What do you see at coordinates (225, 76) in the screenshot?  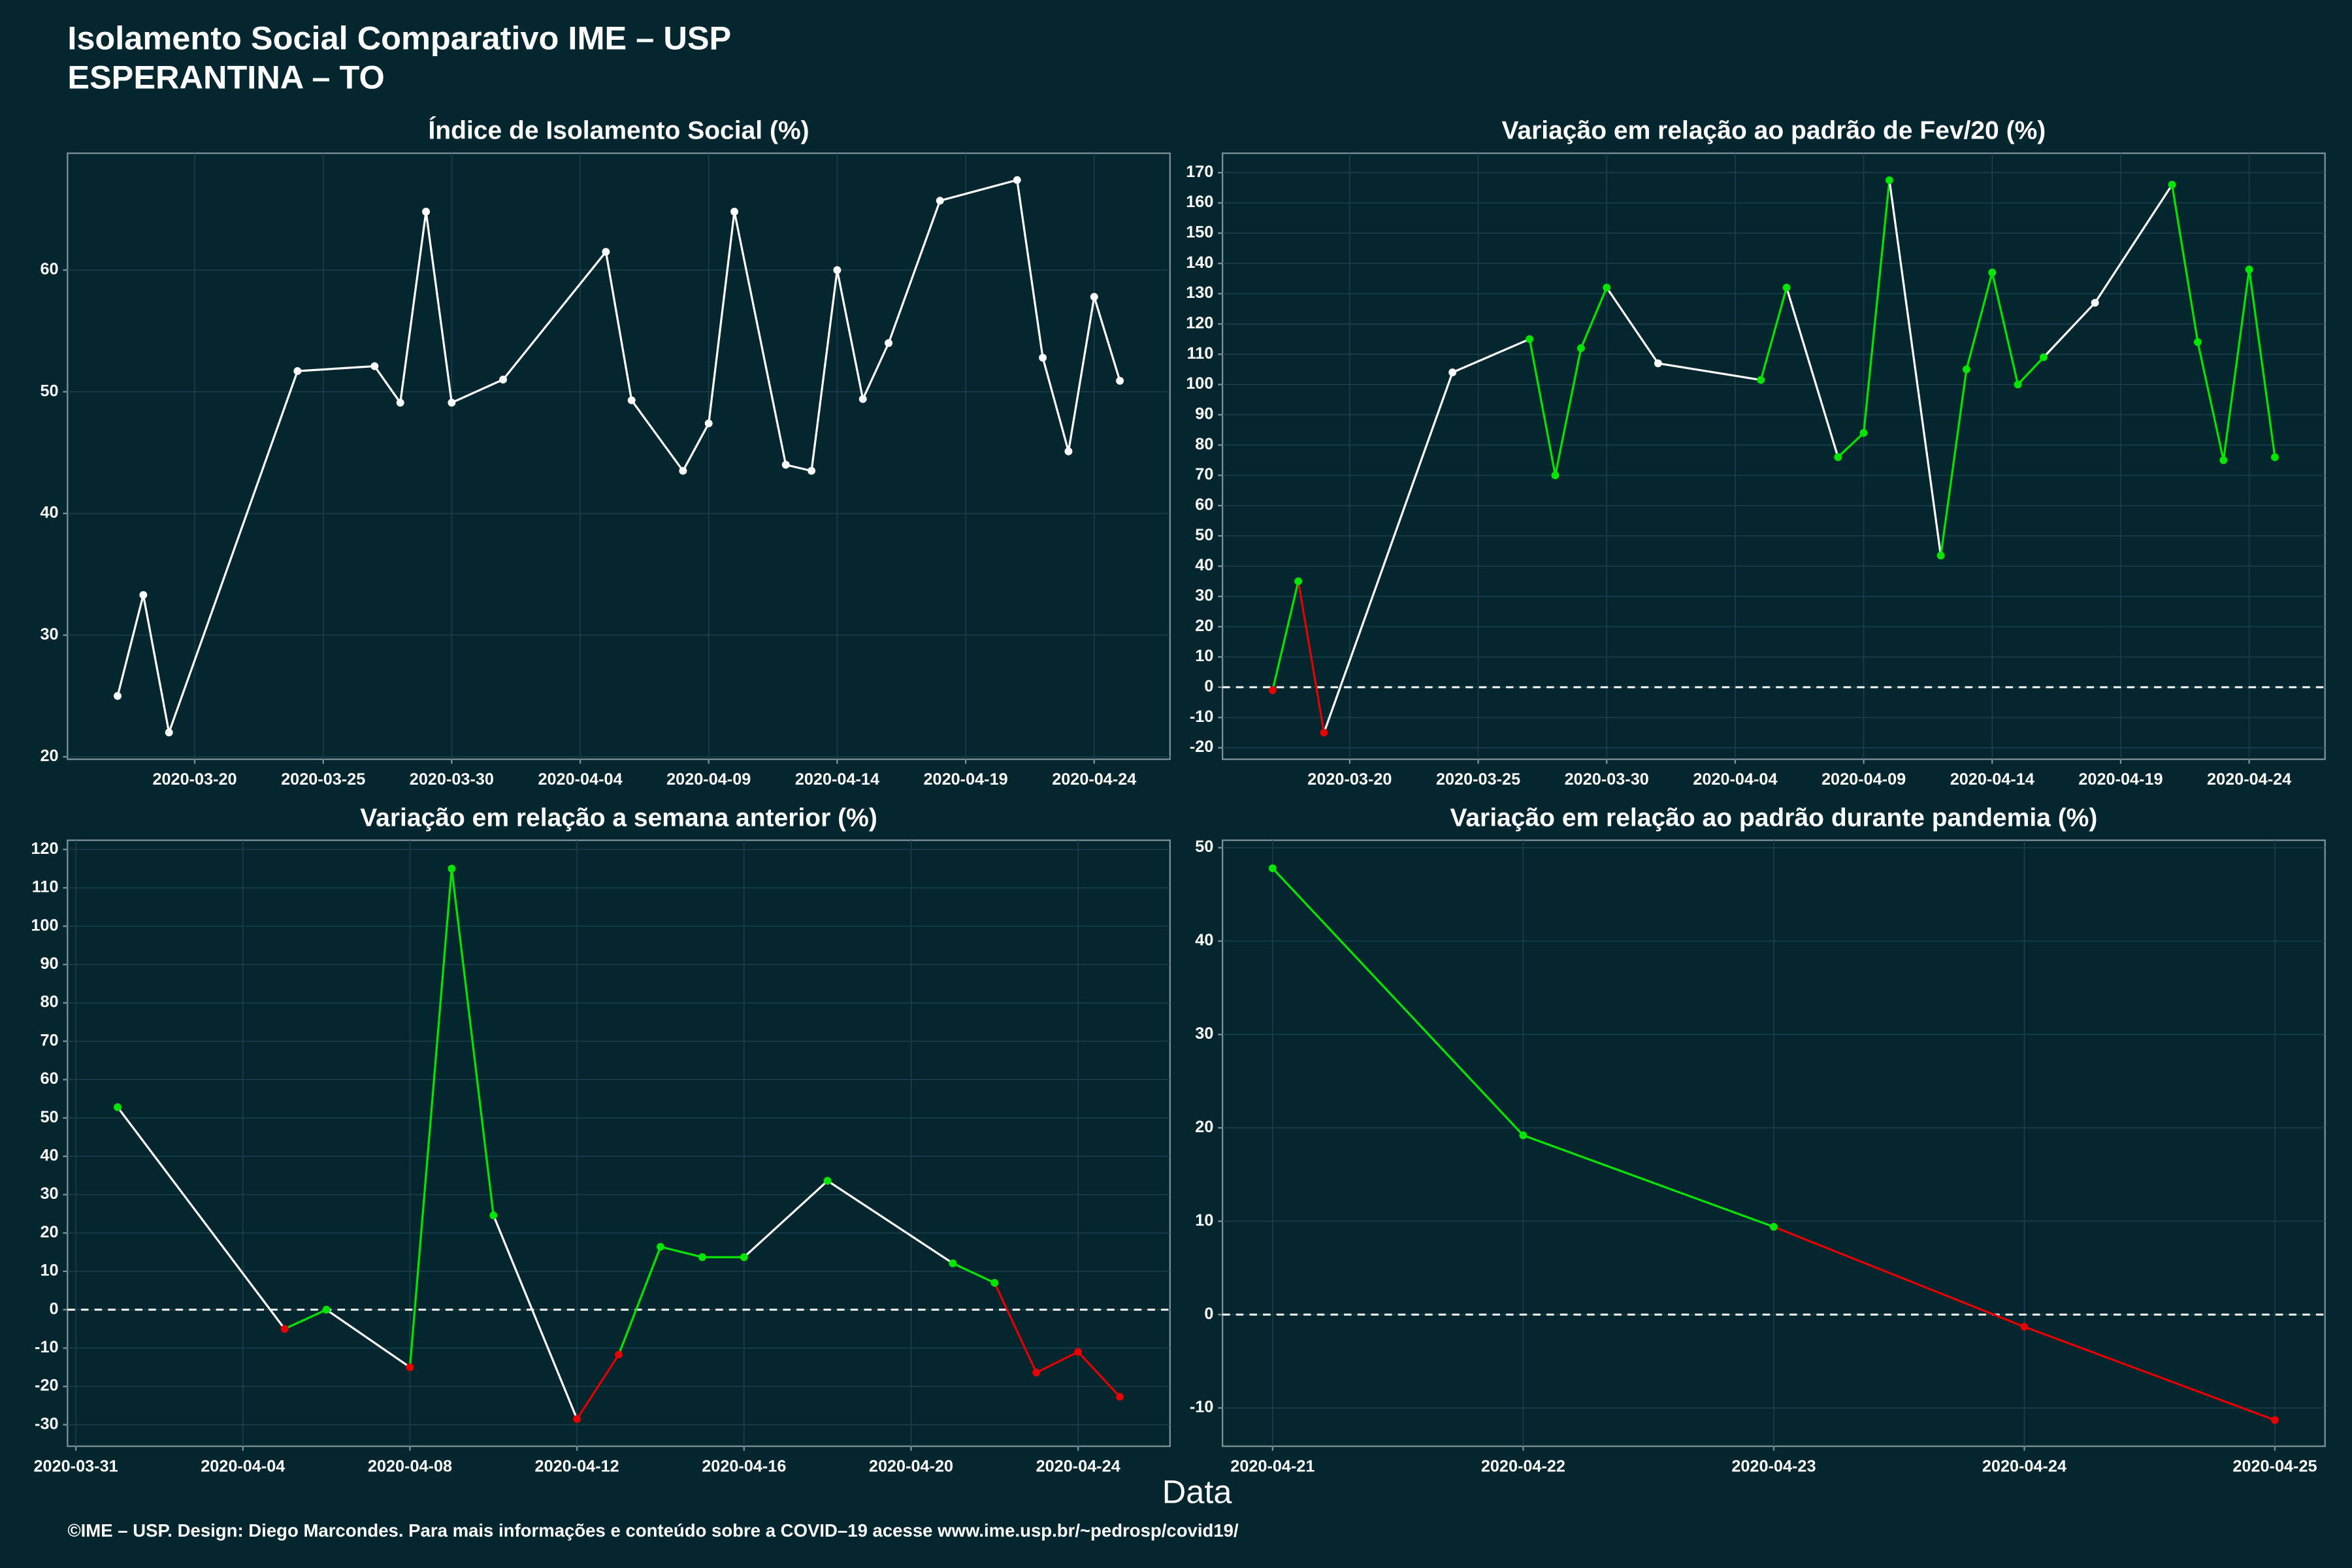 I see `chart-subtitle: ESPERANTINA – TO` at bounding box center [225, 76].